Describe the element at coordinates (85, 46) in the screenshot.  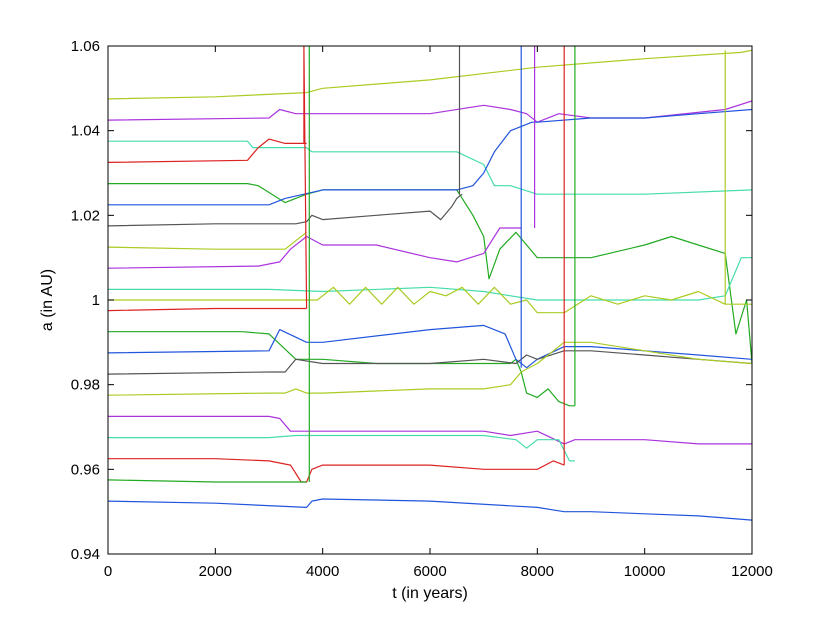
I see `y-tick-label: 1.06` at that location.